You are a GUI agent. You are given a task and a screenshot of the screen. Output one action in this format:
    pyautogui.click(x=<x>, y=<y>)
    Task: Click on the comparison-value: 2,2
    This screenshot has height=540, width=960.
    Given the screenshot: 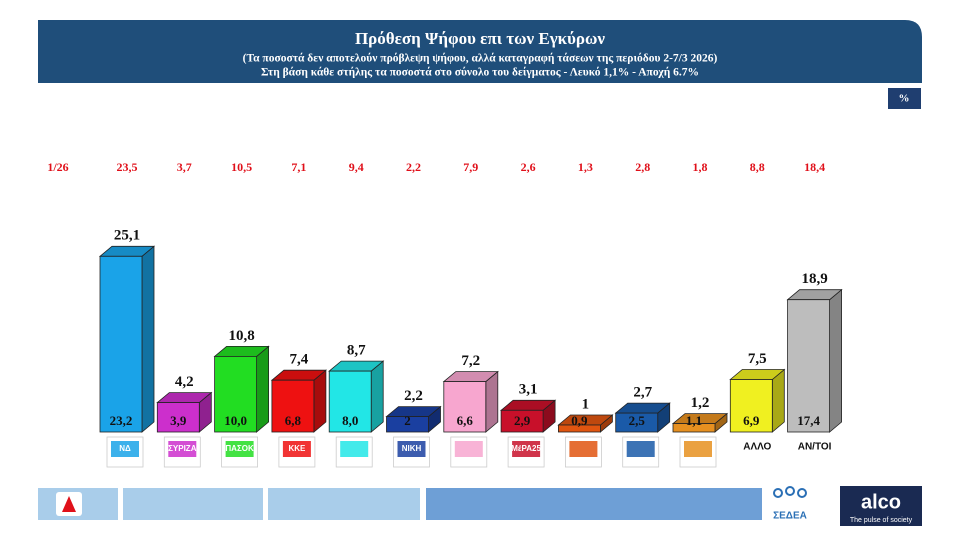 What is the action you would take?
    pyautogui.click(x=413, y=167)
    